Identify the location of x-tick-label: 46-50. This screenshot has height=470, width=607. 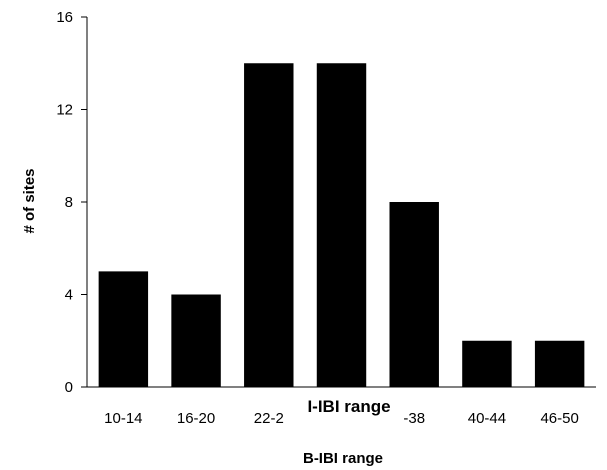
(559, 418).